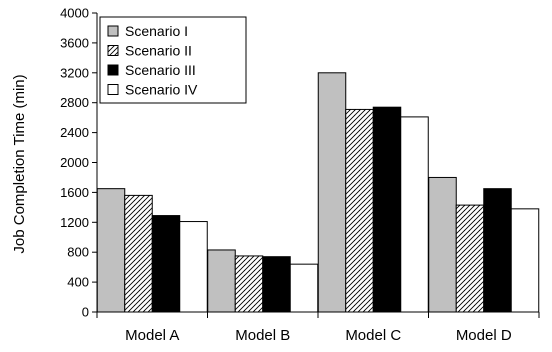  I want to click on legend-label: Scenario III, so click(160, 70).